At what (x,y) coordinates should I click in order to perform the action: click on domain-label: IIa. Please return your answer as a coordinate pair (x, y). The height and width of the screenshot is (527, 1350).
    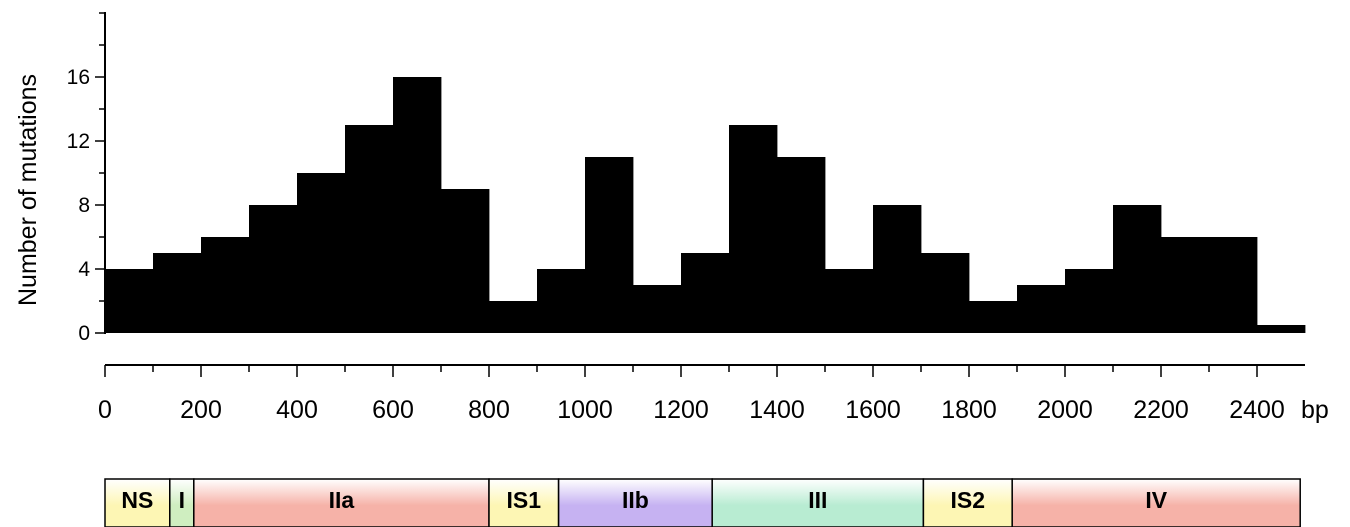
    Looking at the image, I should click on (342, 500).